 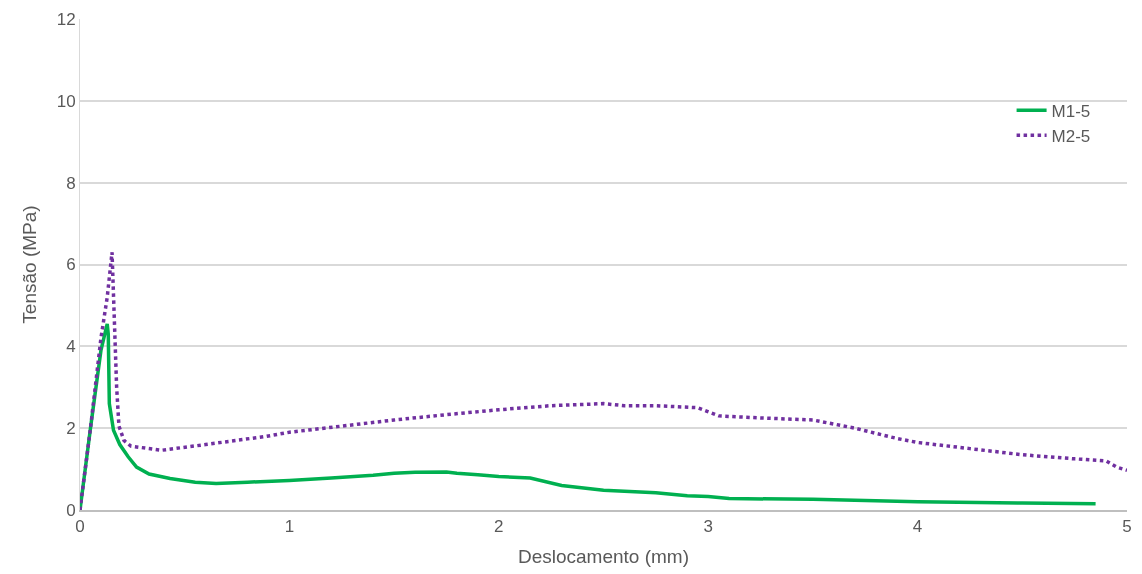 I want to click on y-tick-label: 4, so click(x=71, y=347).